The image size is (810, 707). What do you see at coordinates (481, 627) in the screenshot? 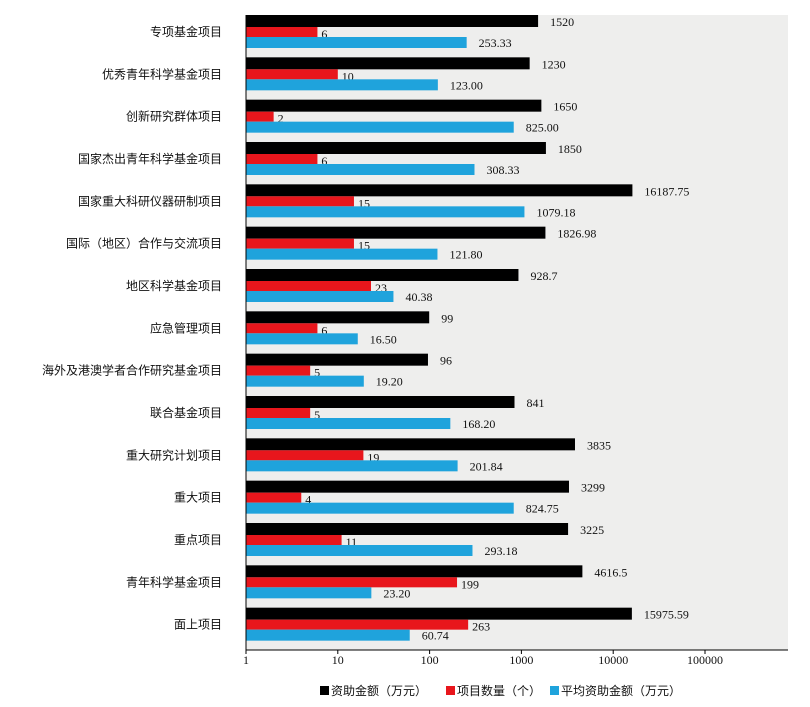
I see `data-label: 263` at bounding box center [481, 627].